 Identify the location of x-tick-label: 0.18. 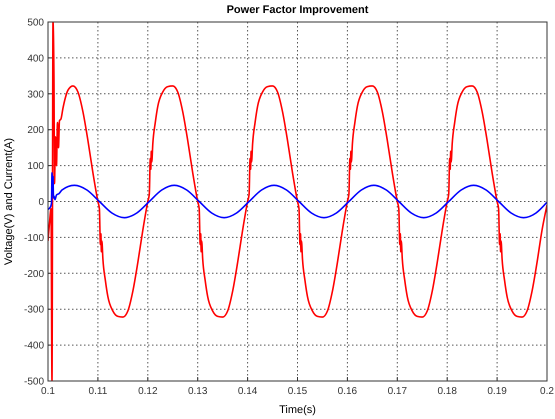
(447, 391).